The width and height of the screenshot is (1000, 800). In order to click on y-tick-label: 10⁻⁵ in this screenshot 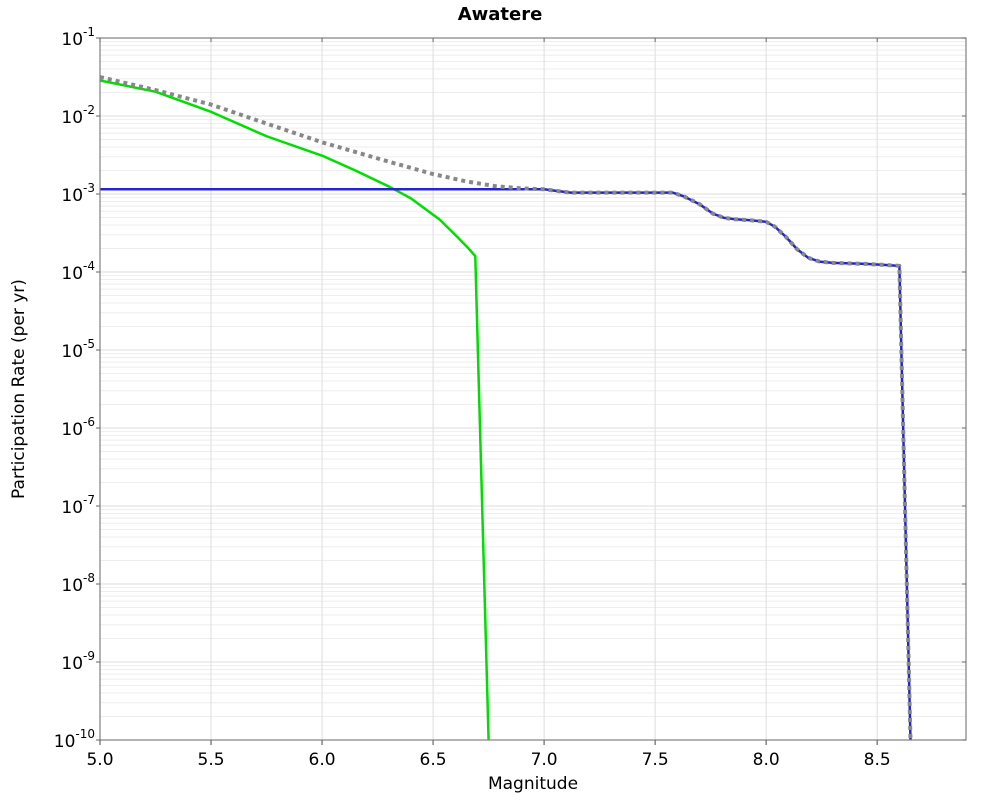, I will do `click(78, 349)`.